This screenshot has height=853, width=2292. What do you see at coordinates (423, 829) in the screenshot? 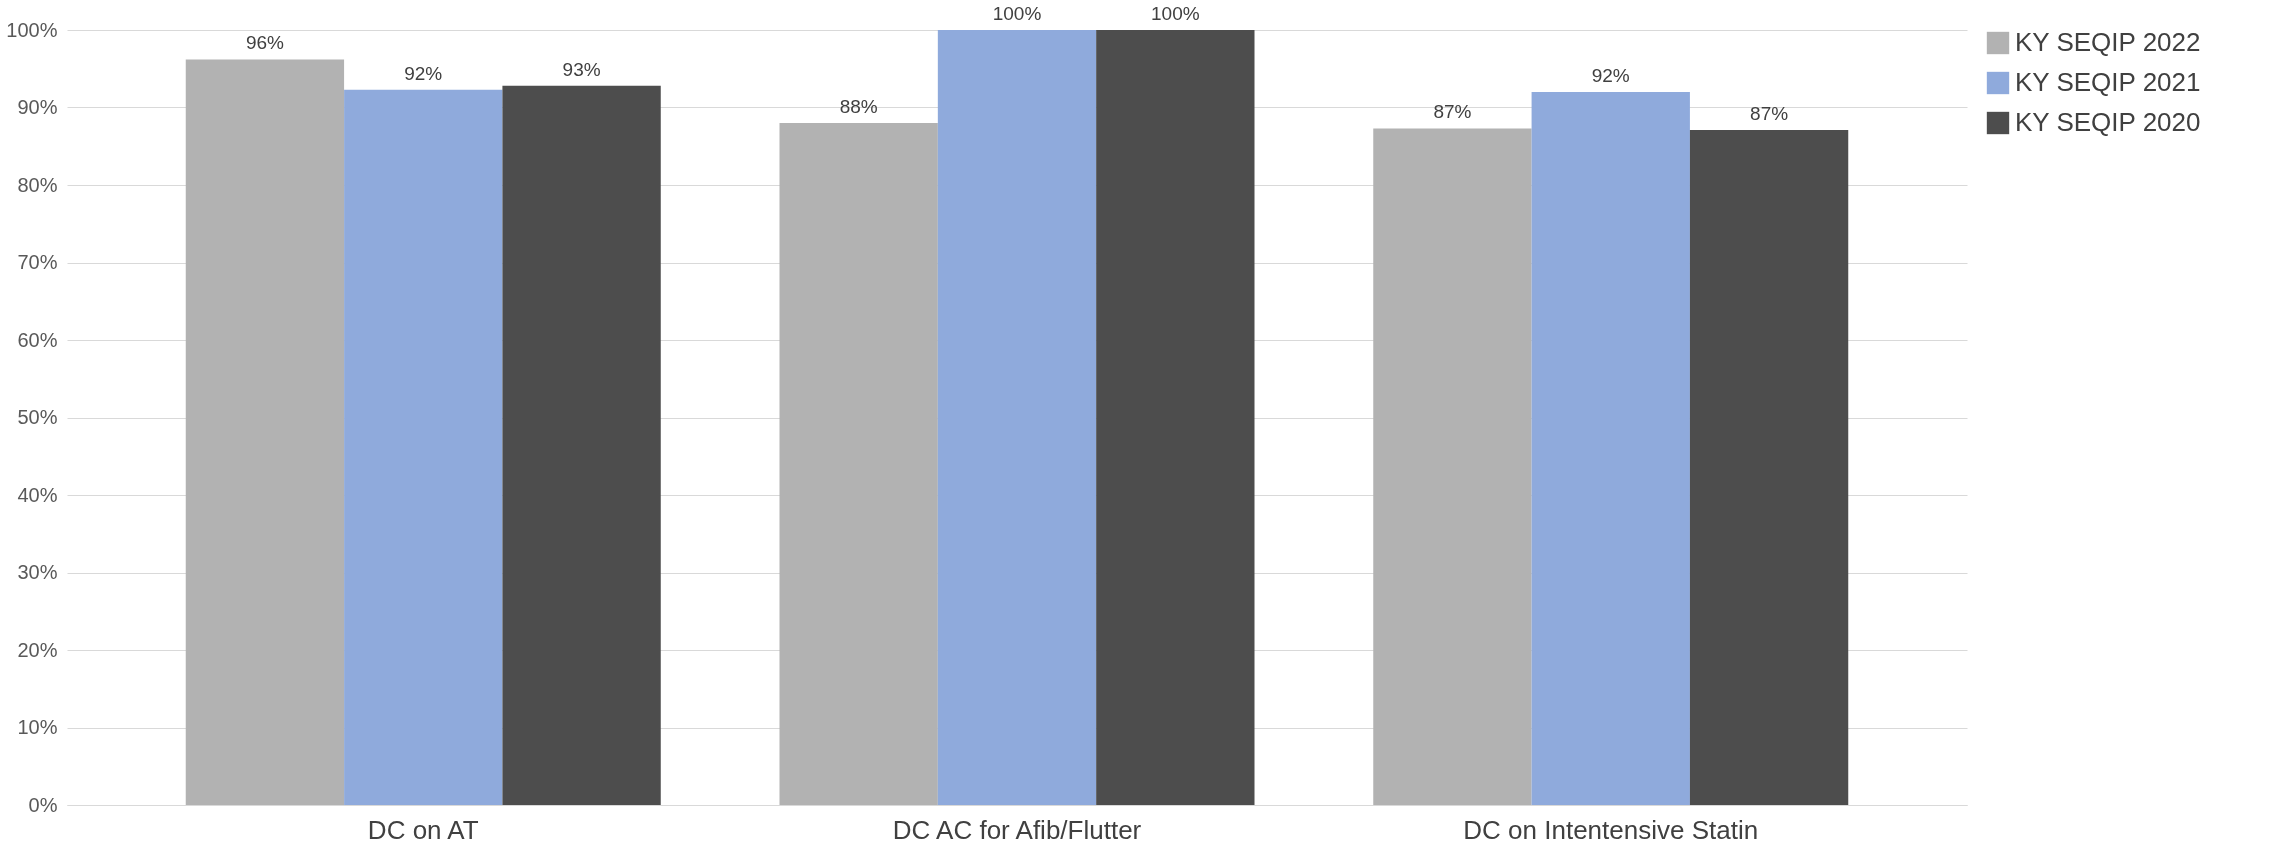
I see `x-tick-label: DC on AT` at bounding box center [423, 829].